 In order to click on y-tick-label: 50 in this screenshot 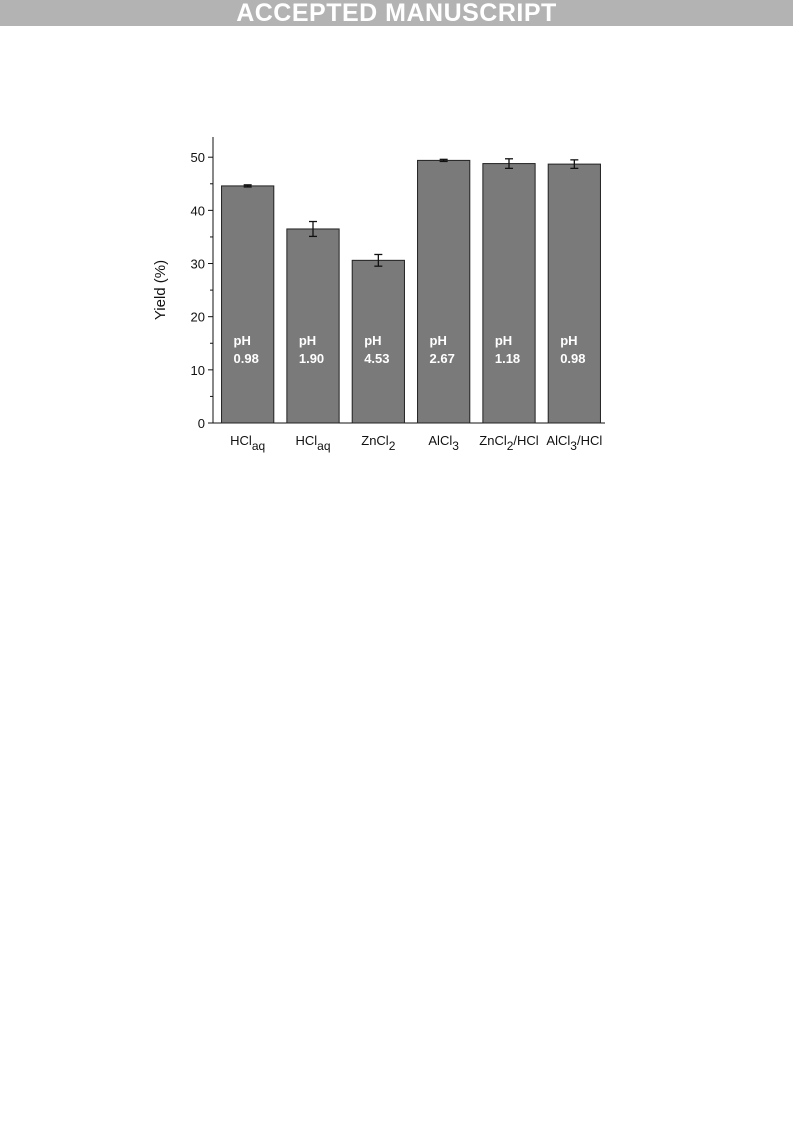, I will do `click(198, 157)`.